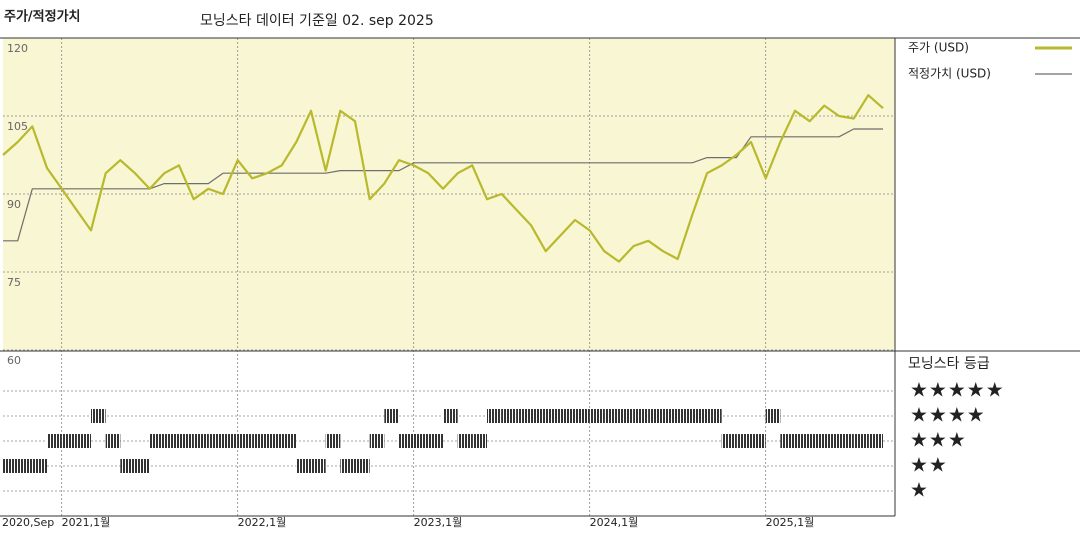 Image resolution: width=1080 pixels, height=540 pixels. What do you see at coordinates (919, 490) in the screenshot?
I see `rating-level-label: ★` at bounding box center [919, 490].